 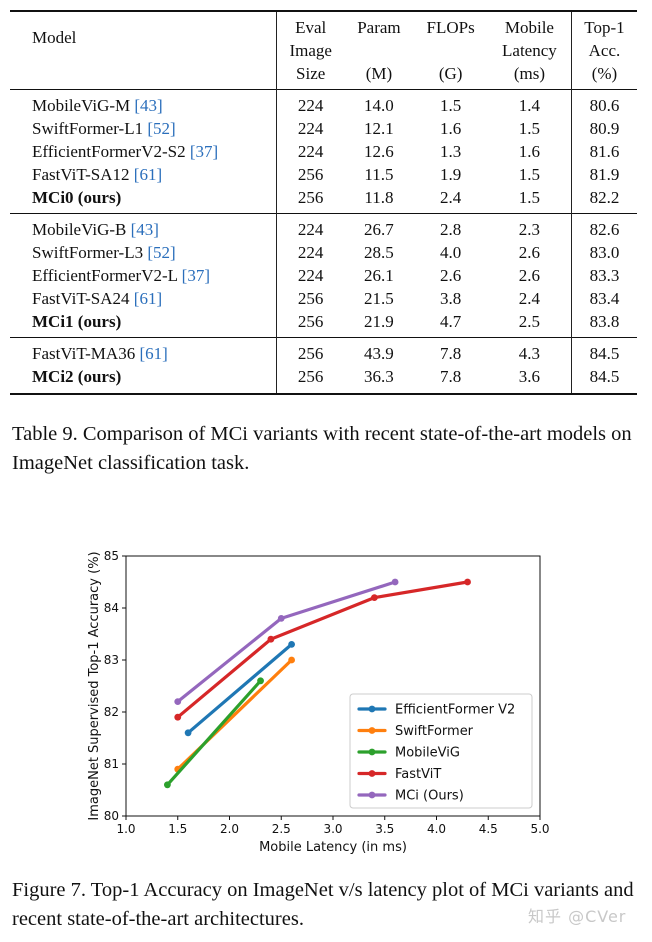 I want to click on x-tick-label: 1.5, so click(x=177, y=829).